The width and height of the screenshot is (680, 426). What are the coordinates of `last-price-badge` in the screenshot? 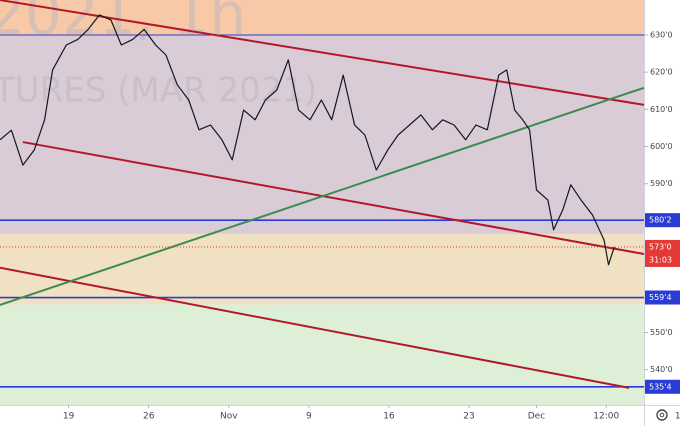 It's located at (662, 253).